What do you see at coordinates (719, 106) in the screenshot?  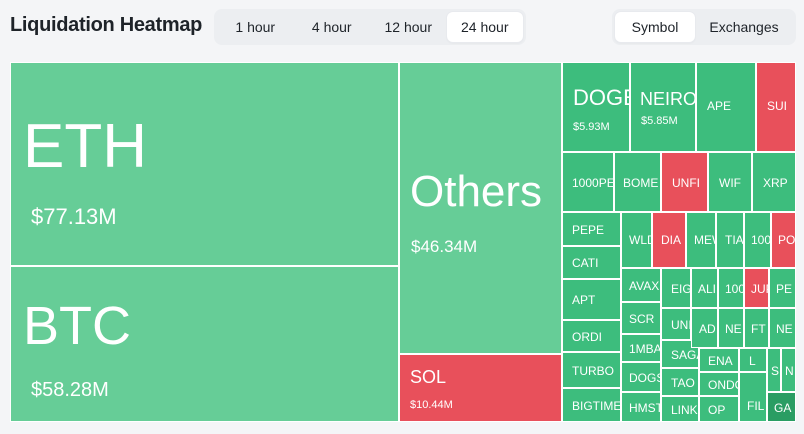 I see `tile-symbol: APE` at bounding box center [719, 106].